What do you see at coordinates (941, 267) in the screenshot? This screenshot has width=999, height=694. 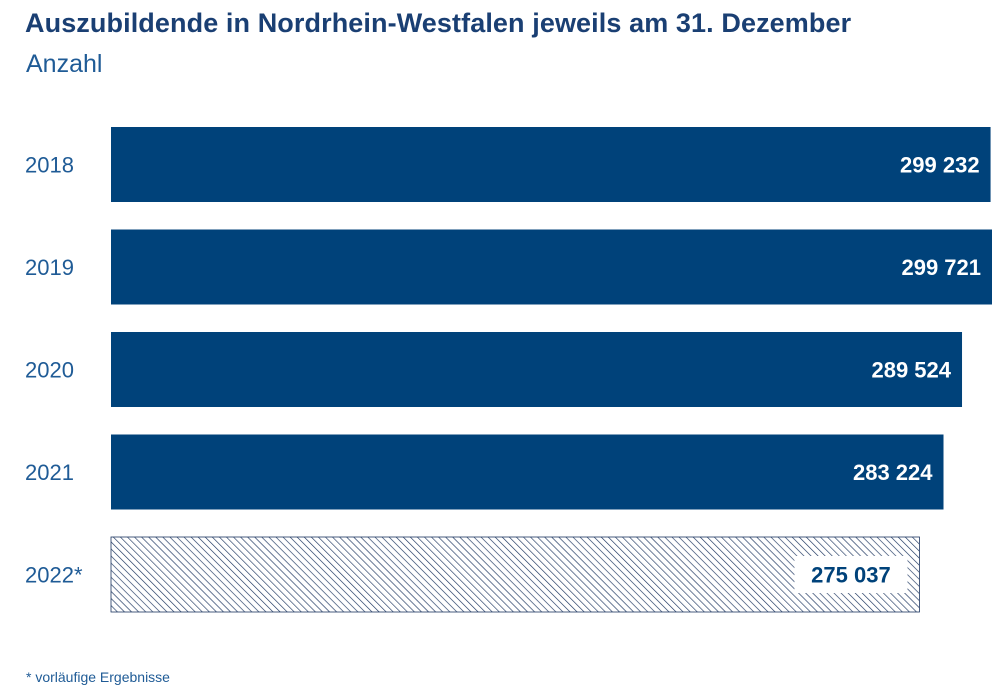 I see `value-label: 299 721` at bounding box center [941, 267].